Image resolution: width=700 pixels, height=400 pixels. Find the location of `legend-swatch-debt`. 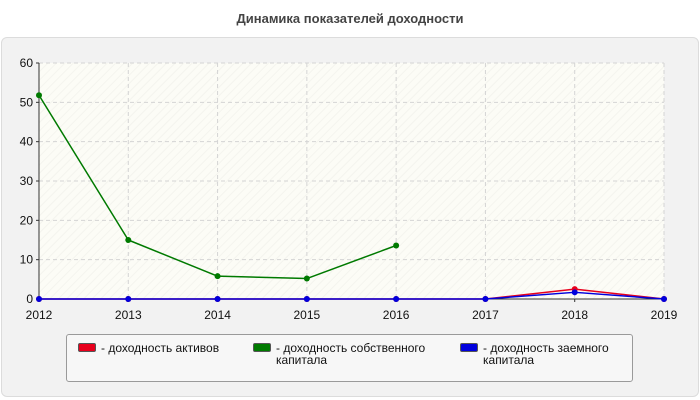

legend-swatch-debt is located at coordinates (469, 347).